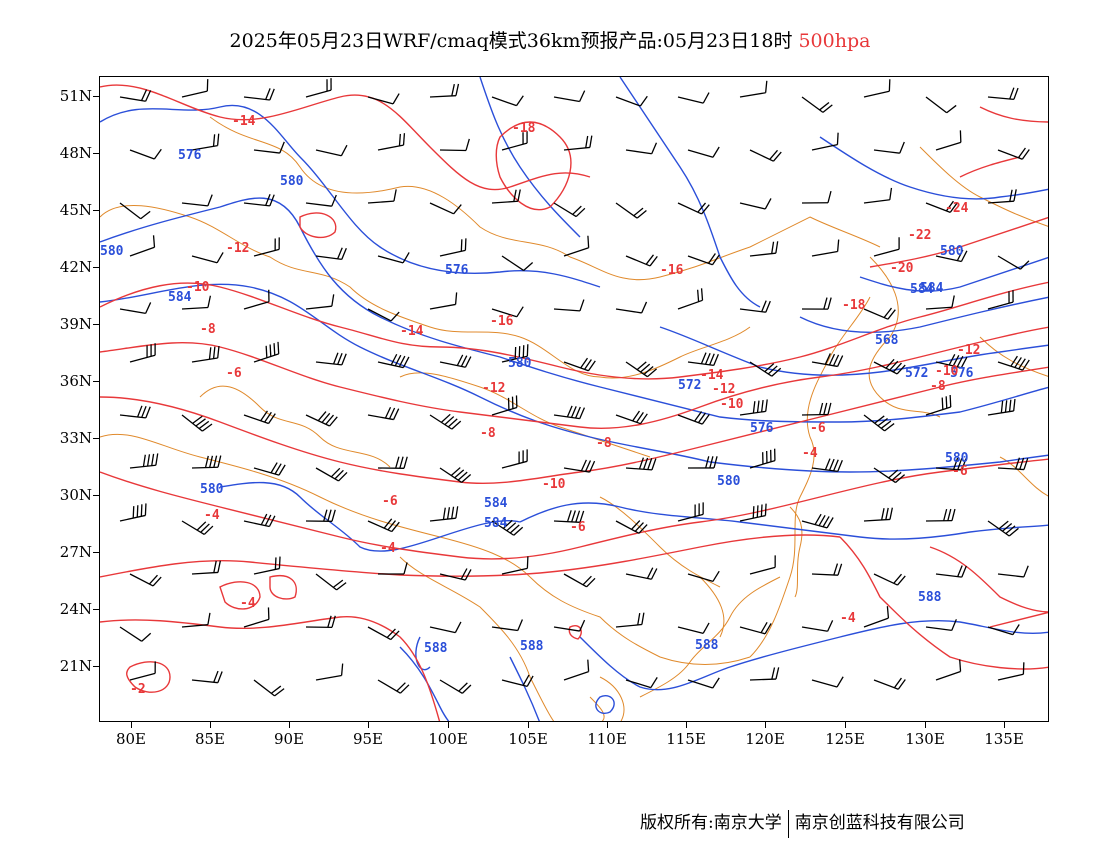  Describe the element at coordinates (234, 373) in the screenshot. I see `temp-contour-label: -6` at that location.